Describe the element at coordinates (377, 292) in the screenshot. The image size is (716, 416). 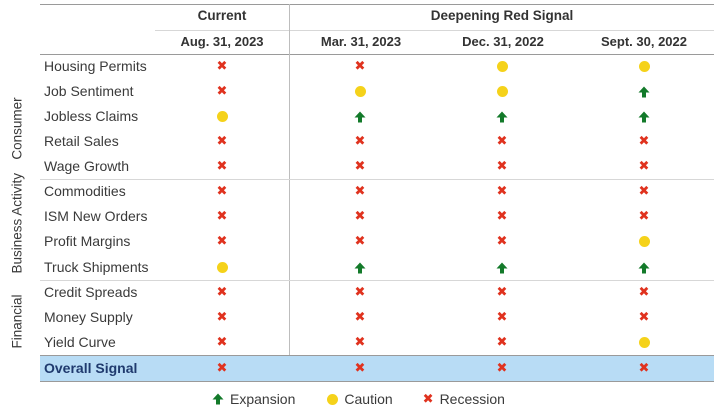
I see `table-row: Credit Spreads ✖ ✖ ✖ ✖` at that location.